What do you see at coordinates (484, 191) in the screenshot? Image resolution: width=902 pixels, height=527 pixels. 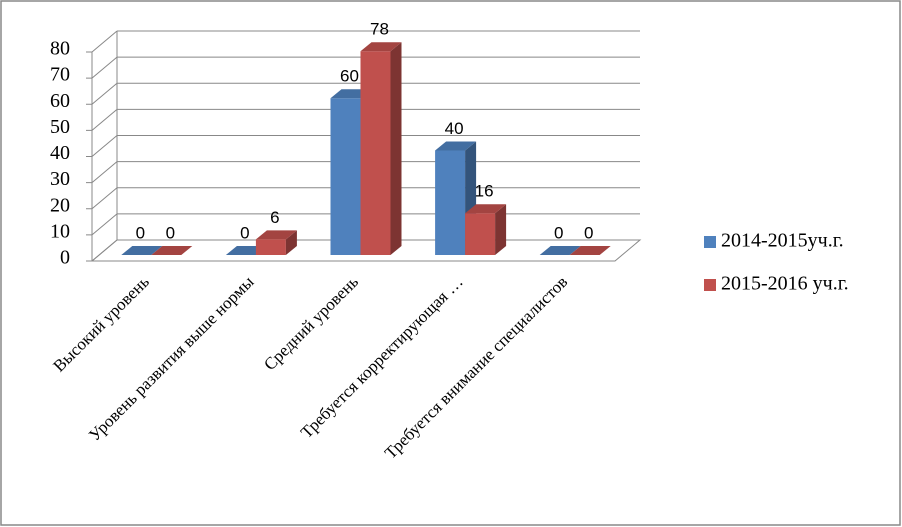 I see `value-label: 16` at bounding box center [484, 191].